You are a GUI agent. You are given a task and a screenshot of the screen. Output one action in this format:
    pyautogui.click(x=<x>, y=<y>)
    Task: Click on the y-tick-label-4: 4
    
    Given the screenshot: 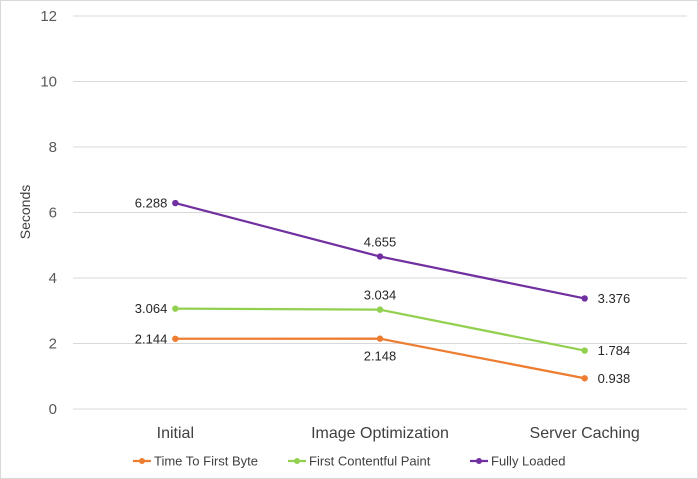 What is the action you would take?
    pyautogui.click(x=53, y=278)
    